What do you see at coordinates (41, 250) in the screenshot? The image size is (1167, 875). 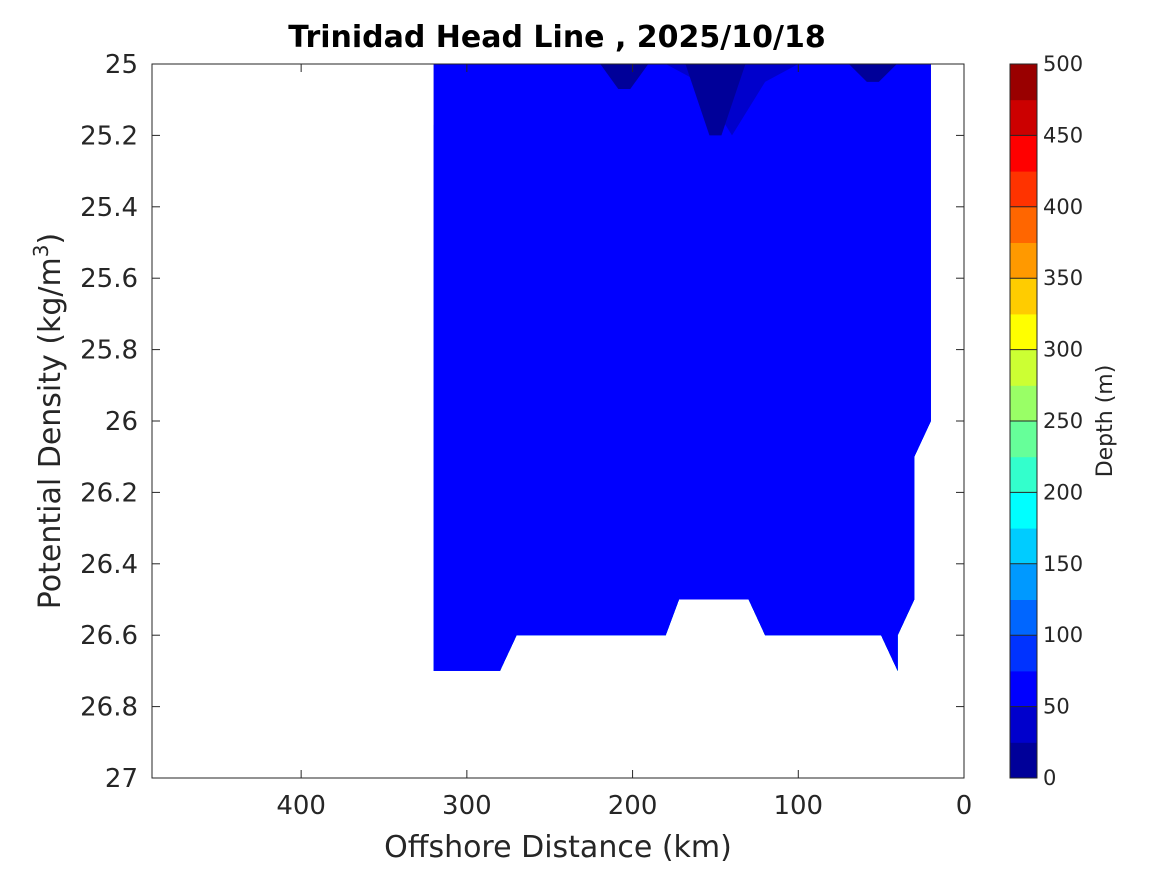 I see `y-axis-title-superscript: 3` at bounding box center [41, 250].